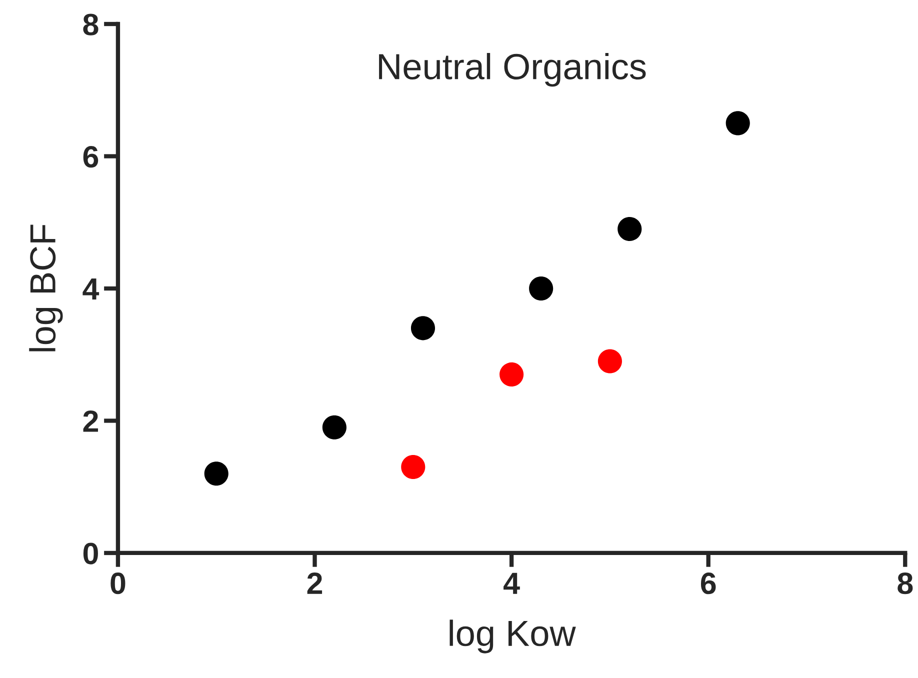  Describe the element at coordinates (90, 421) in the screenshot. I see `y-tick-label: 2` at that location.